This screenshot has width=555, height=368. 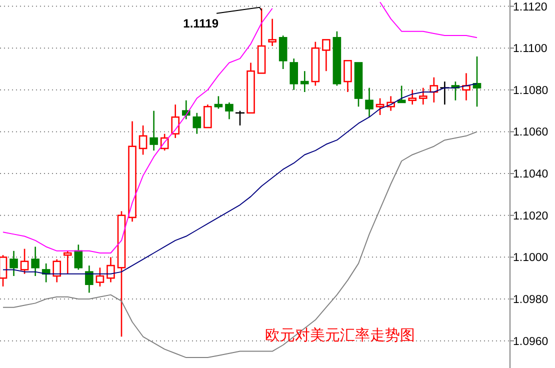 I want to click on y-tick-label: 1.1020, so click(x=530, y=216).